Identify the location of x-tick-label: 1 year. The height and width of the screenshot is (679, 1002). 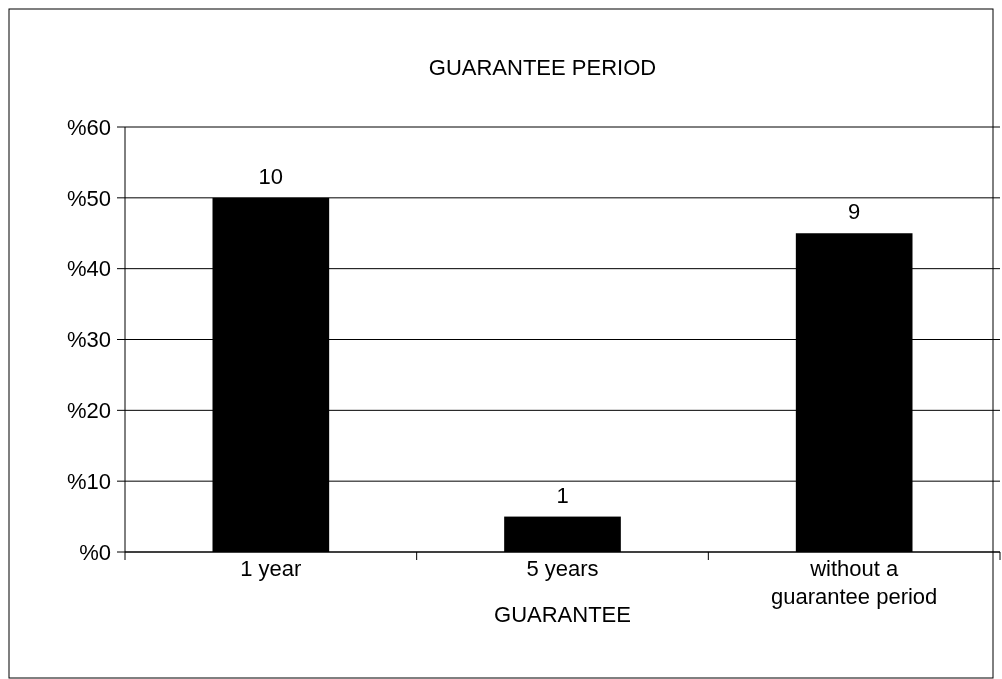
(271, 568).